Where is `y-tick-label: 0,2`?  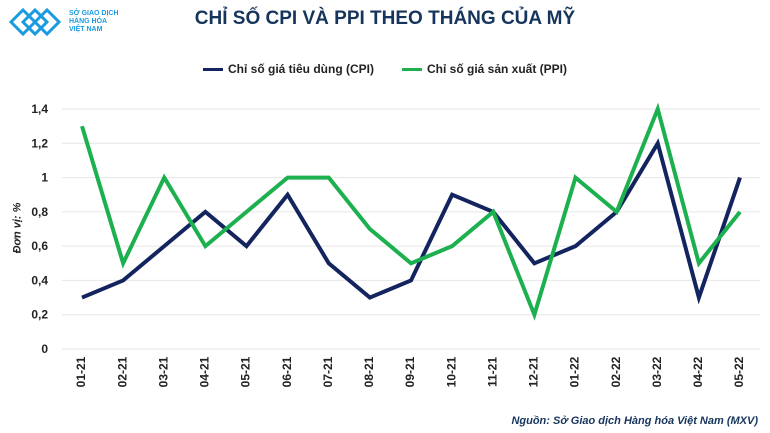 y-tick-label: 0,2 is located at coordinates (39, 315).